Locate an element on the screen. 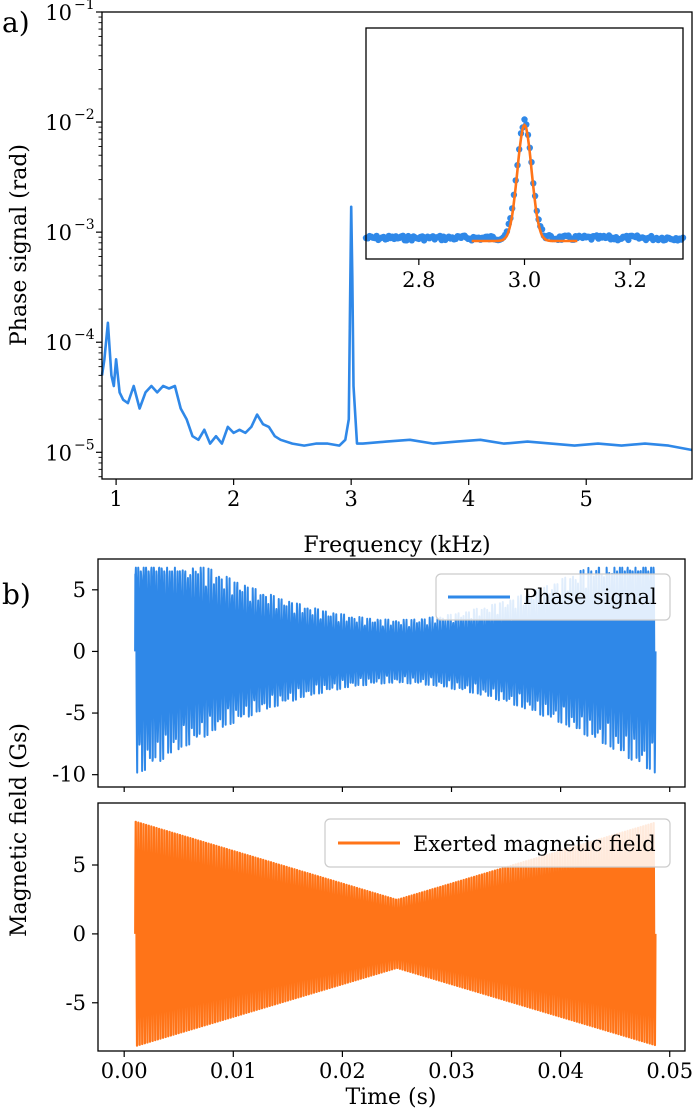 This screenshot has width=698, height=1115. x-tick-label: 3 is located at coordinates (350, 499).